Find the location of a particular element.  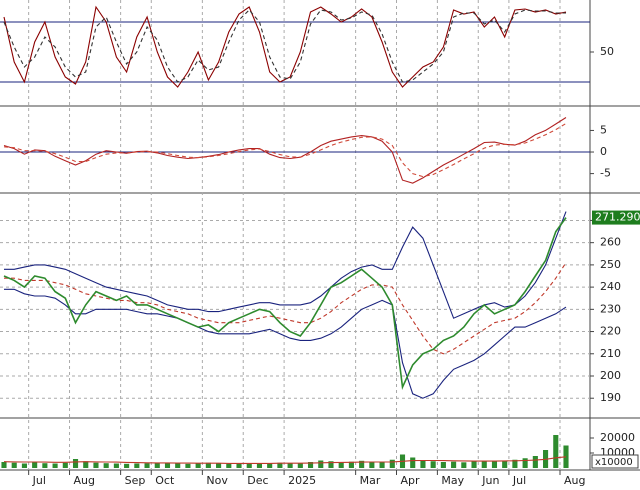

y-tick-label: 200 is located at coordinates (610, 375).